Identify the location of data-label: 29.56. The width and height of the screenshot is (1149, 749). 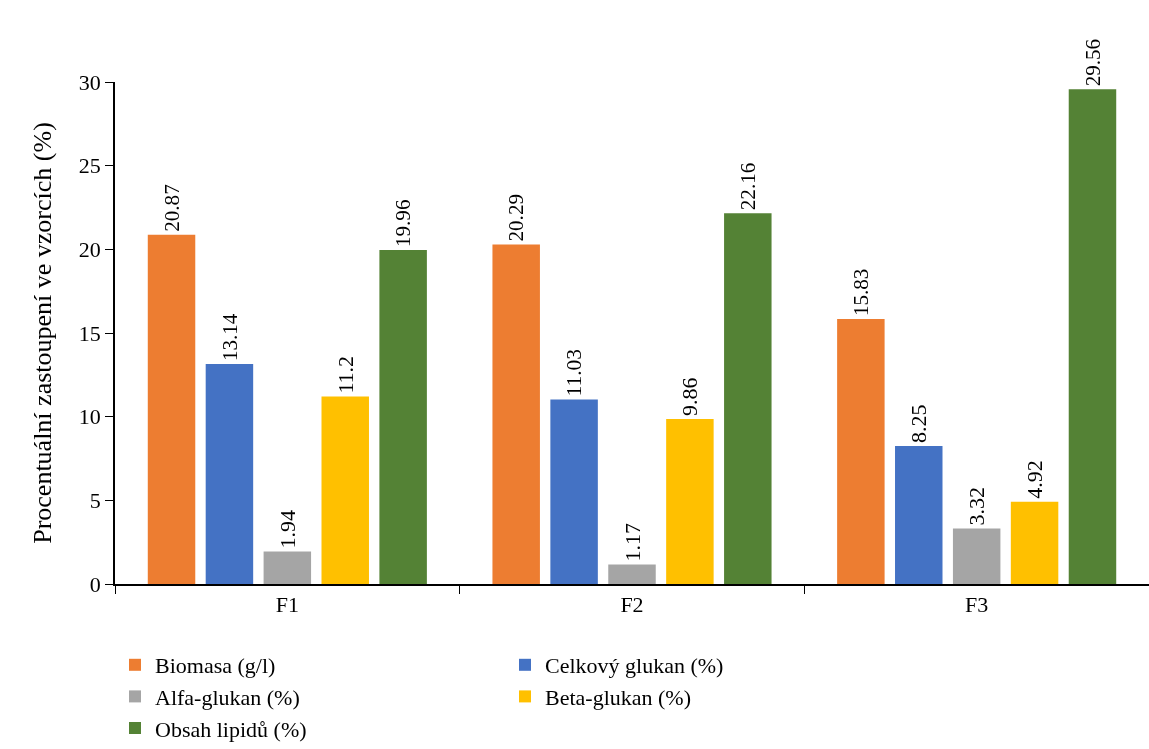
(1092, 62).